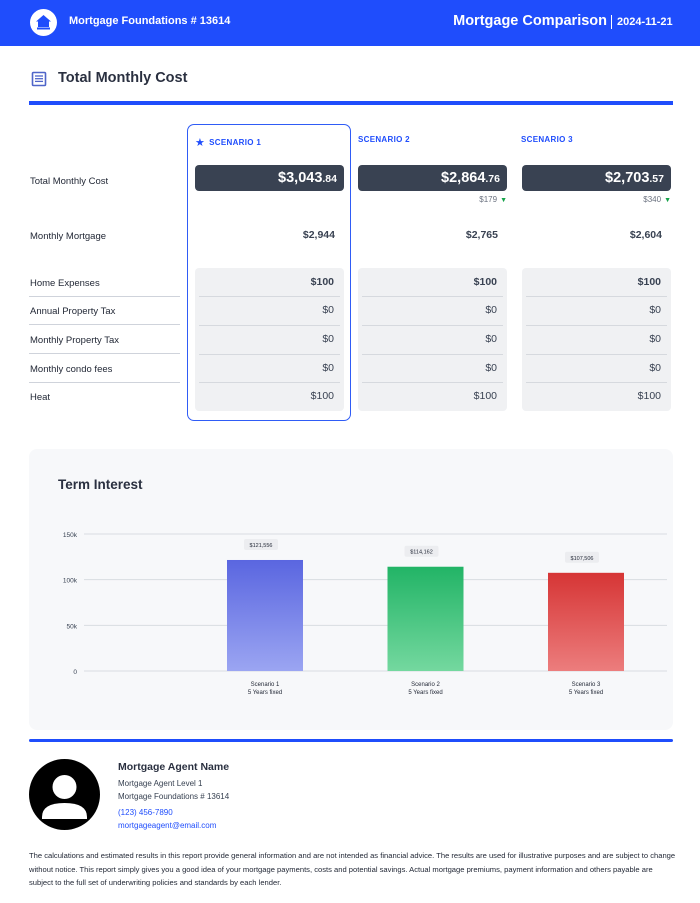 The width and height of the screenshot is (700, 903). What do you see at coordinates (432, 178) in the screenshot?
I see `scenario-2-total: $2,864.76` at bounding box center [432, 178].